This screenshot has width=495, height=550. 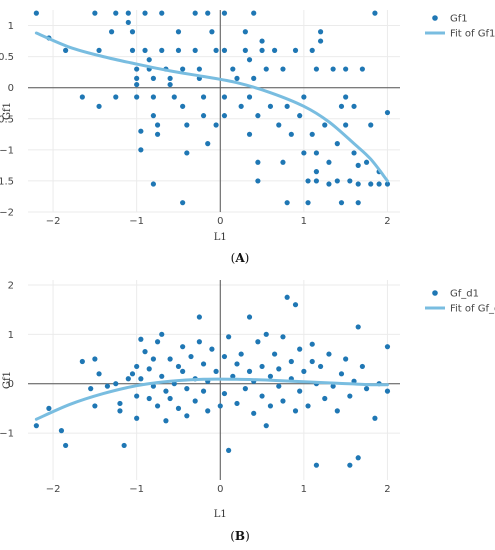 What do you see at coordinates (460, 302) in the screenshot?
I see `legend: Gf_d1 Fit of Gf_d1` at bounding box center [460, 302].